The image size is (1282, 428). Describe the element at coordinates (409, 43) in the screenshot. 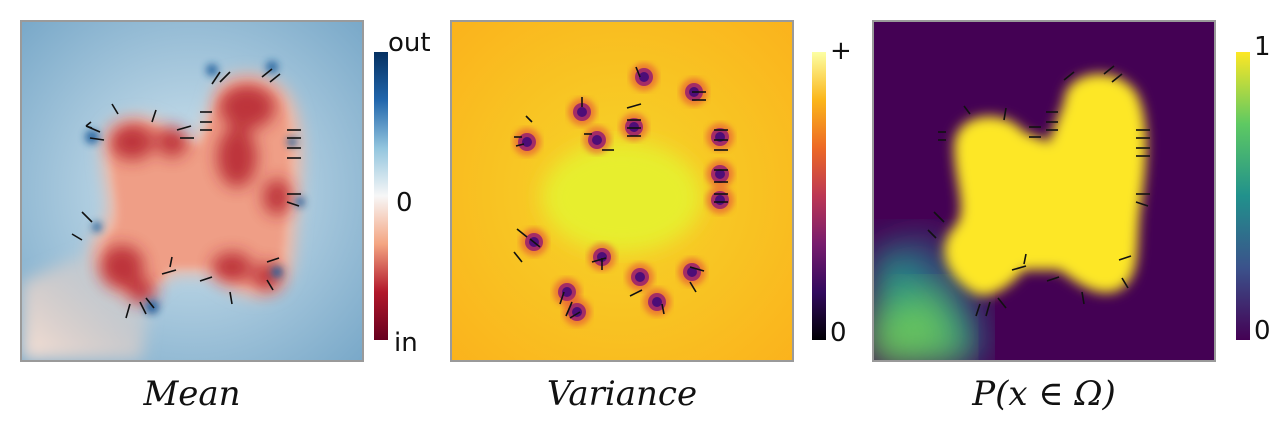

I see `mean-colorbar-top-label: out` at that location.